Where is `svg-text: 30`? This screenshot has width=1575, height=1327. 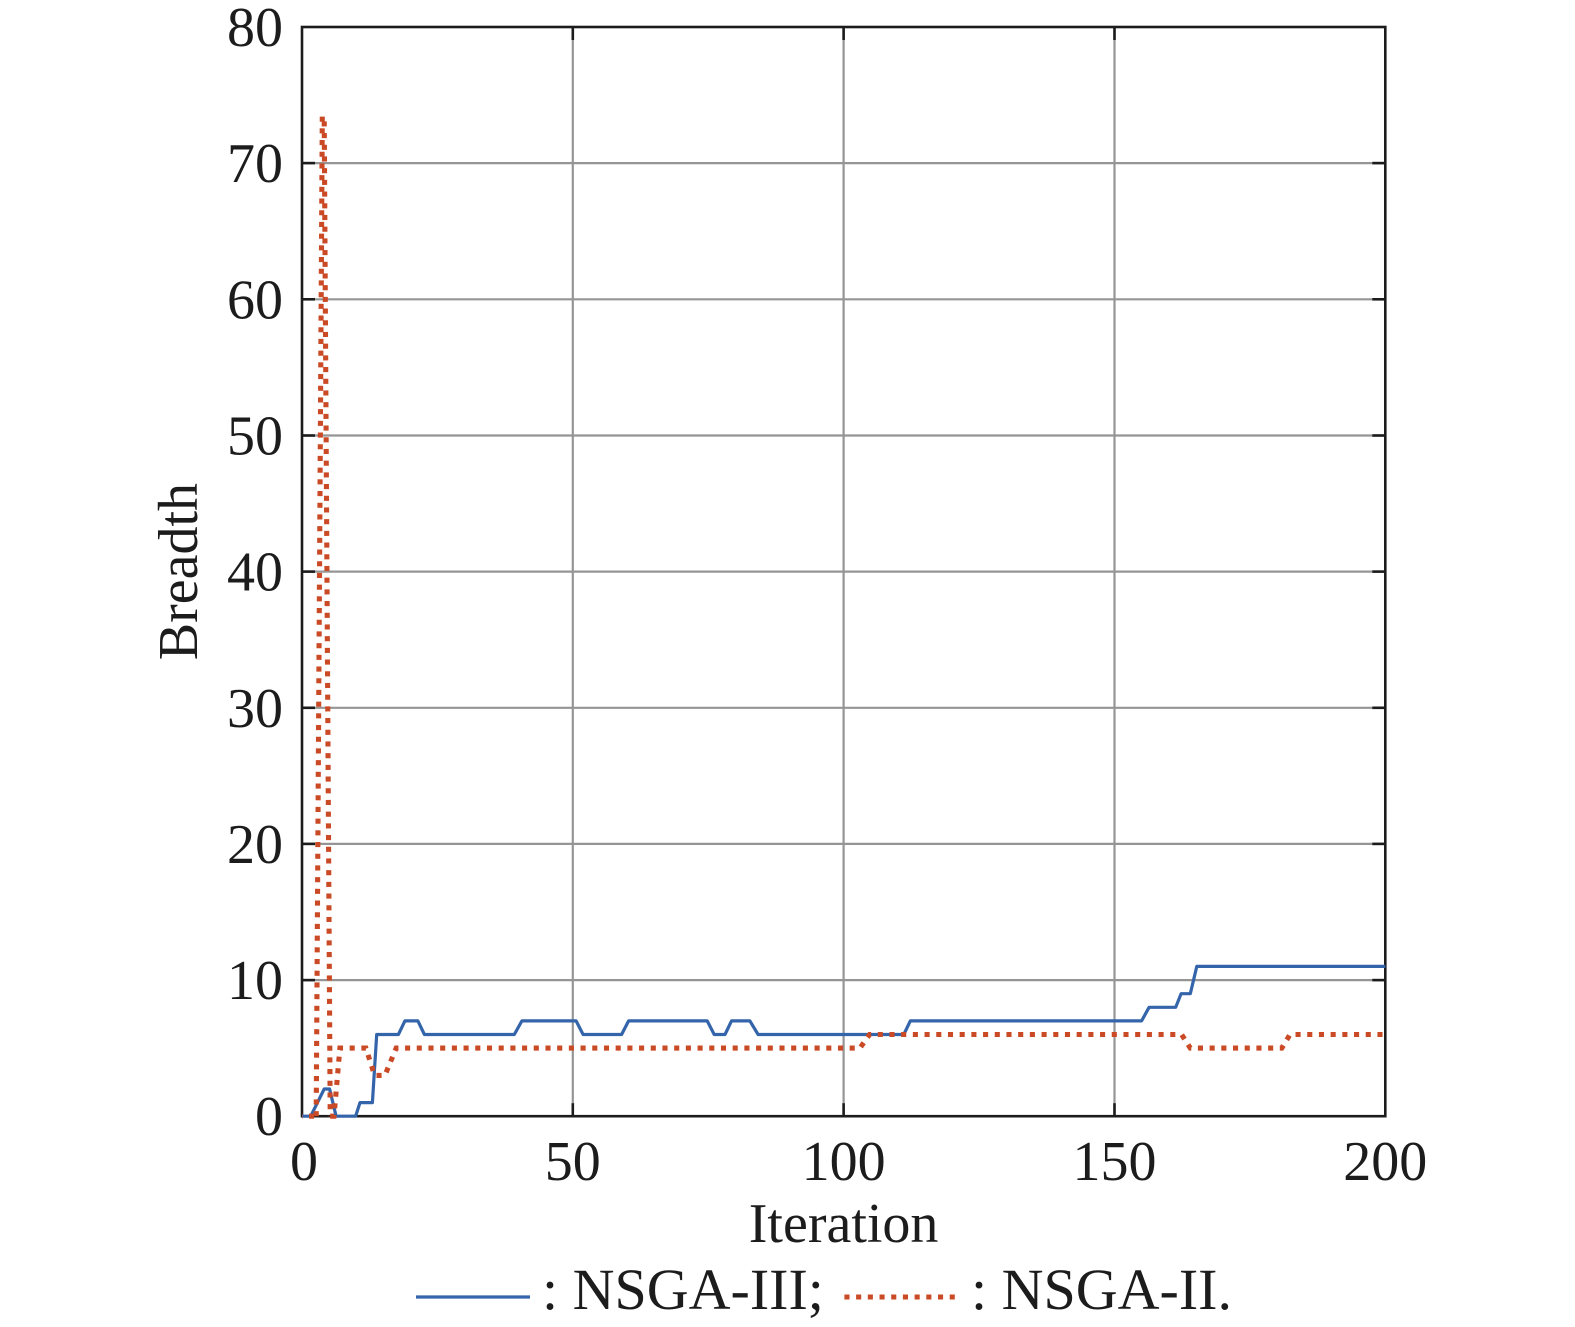
svg-text: 30 is located at coordinates (255, 709).